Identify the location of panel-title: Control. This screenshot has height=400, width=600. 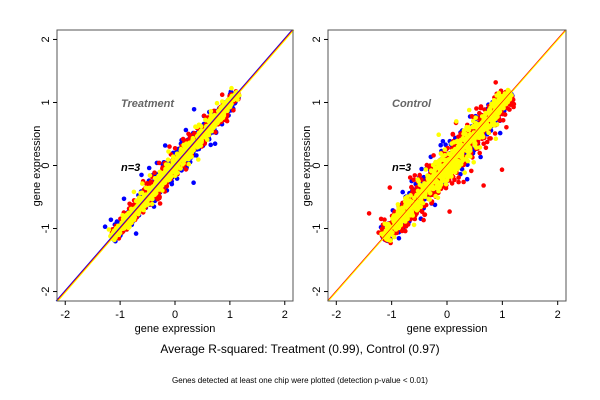
(412, 104).